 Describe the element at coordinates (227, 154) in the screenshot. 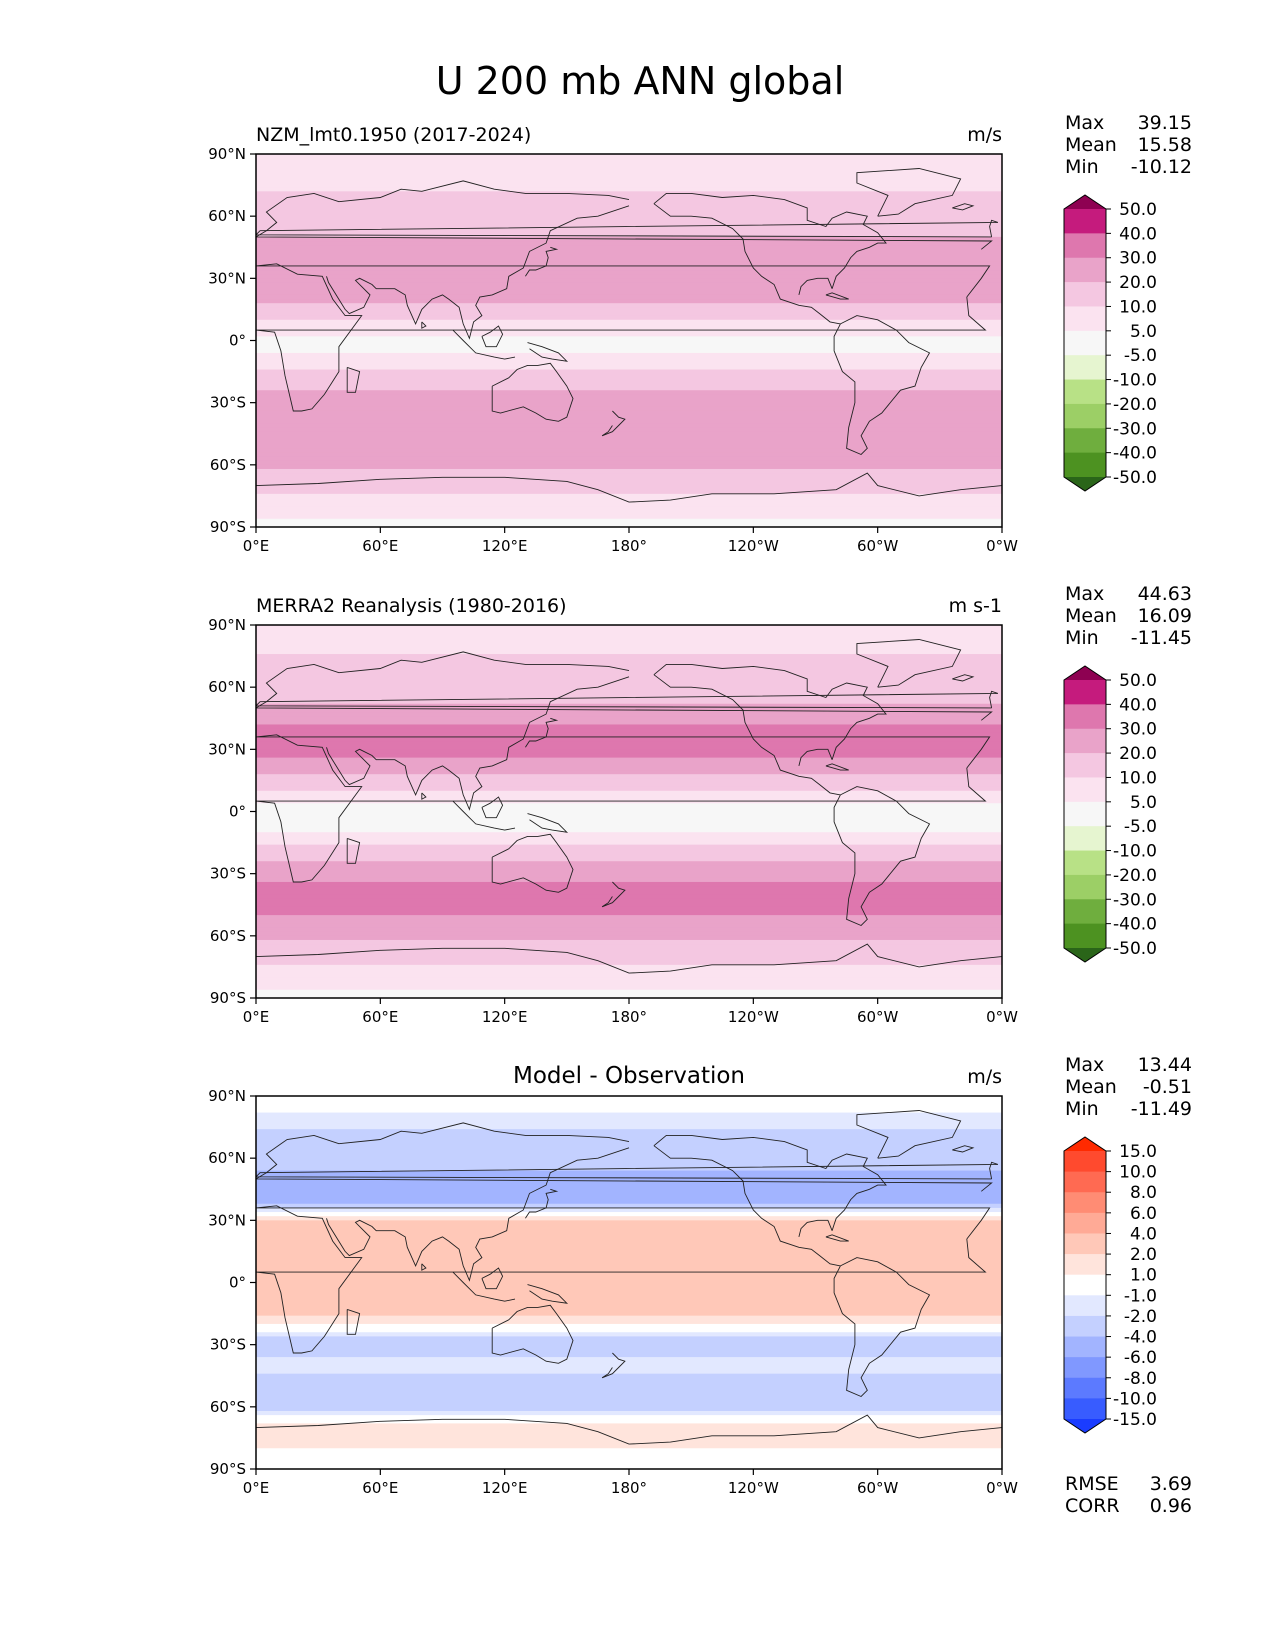

I see `y-tick-label: 90°N` at that location.